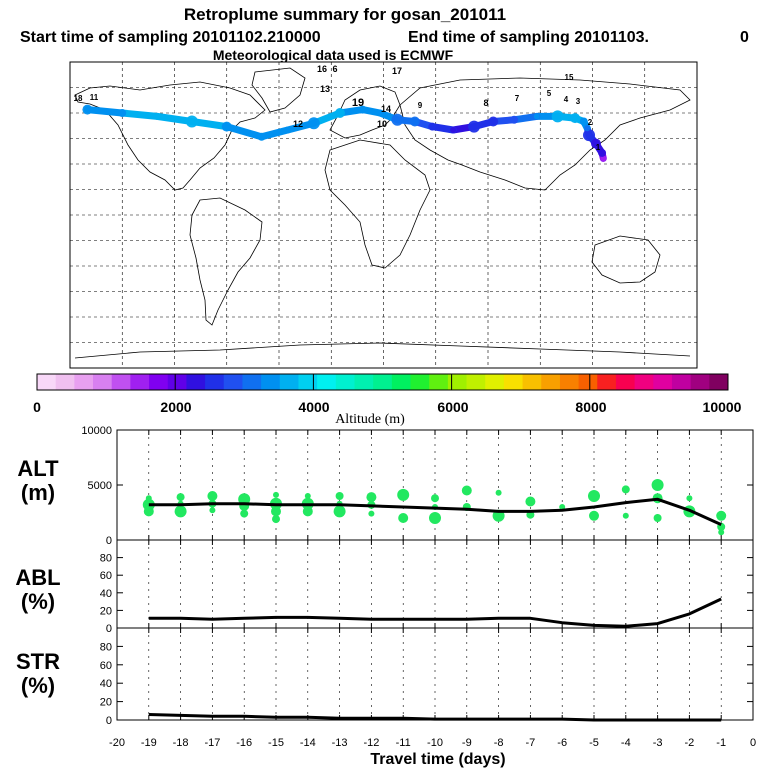 The image size is (768, 768). What do you see at coordinates (485, 103) in the screenshot?
I see `plume-label: 8` at bounding box center [485, 103].